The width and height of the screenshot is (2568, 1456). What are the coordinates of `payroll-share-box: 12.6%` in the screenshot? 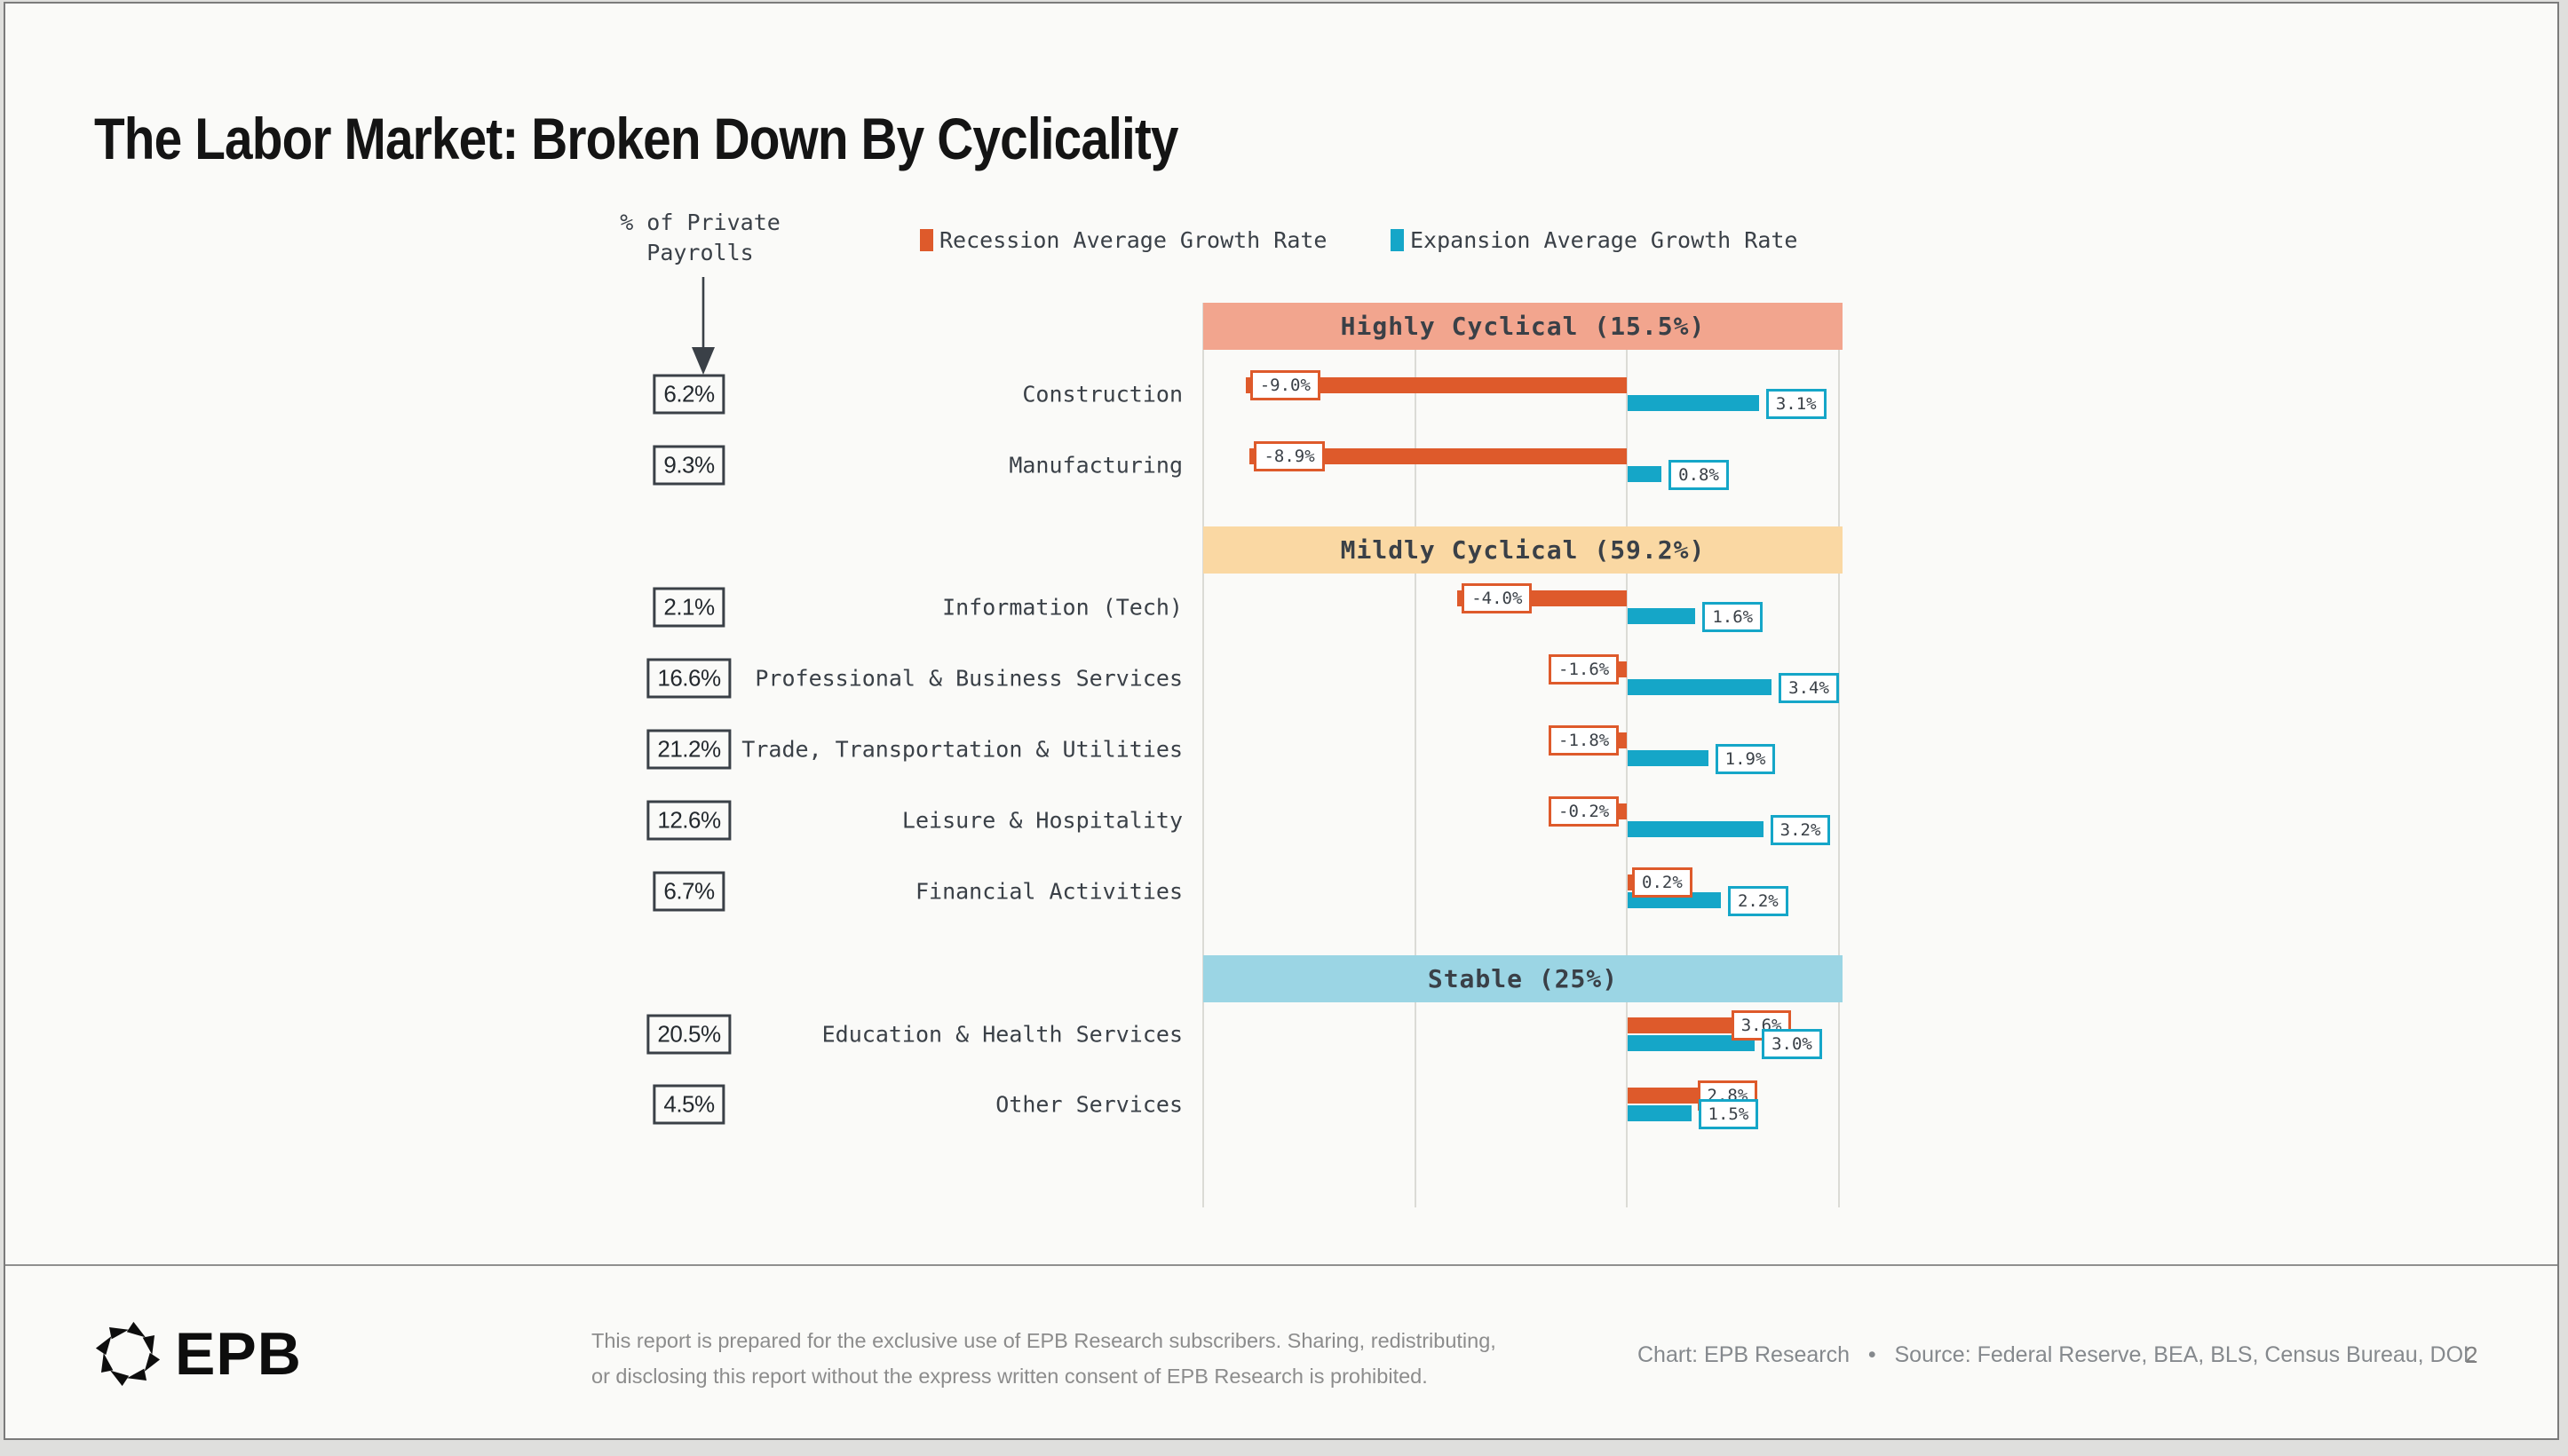 It's located at (689, 820).